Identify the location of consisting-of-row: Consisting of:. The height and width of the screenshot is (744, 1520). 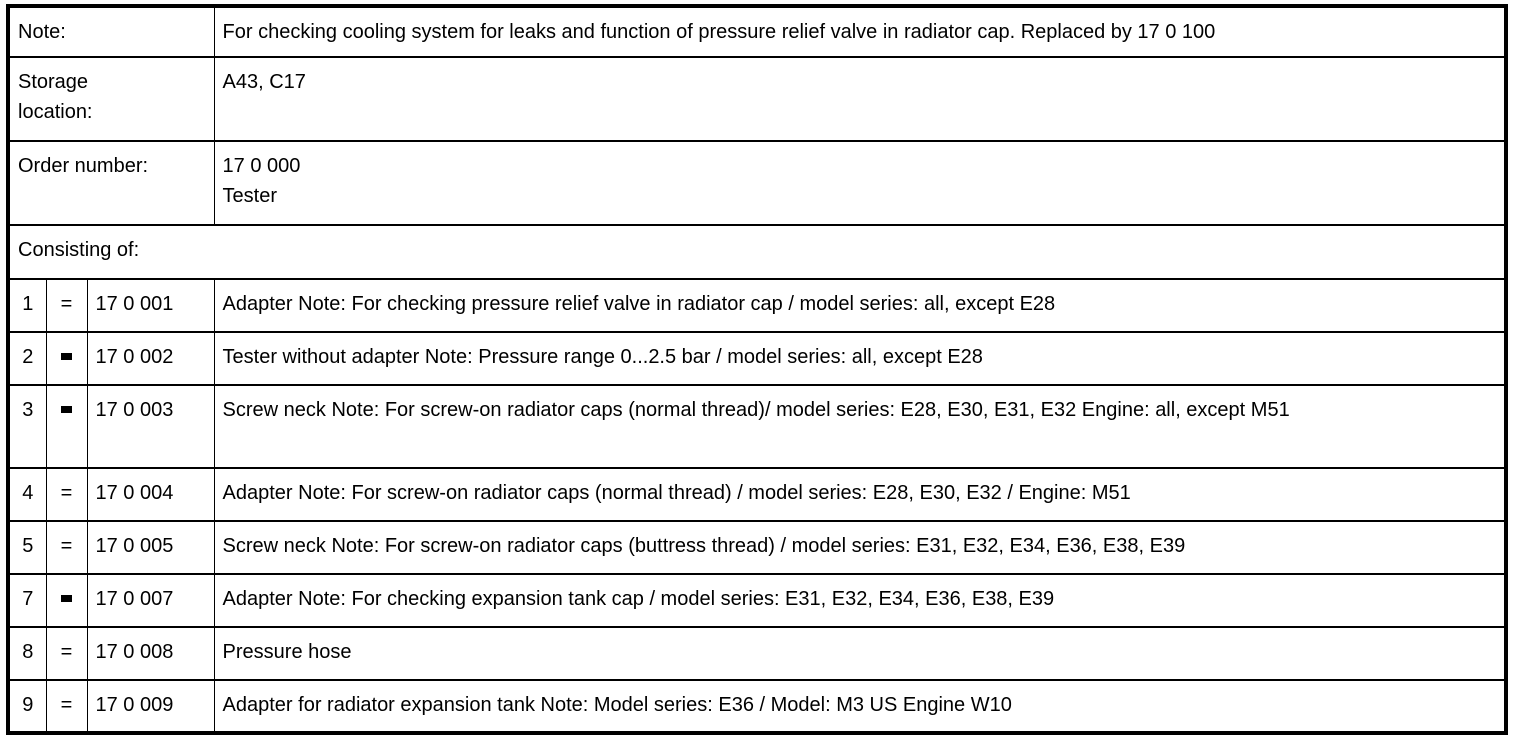
(757, 252).